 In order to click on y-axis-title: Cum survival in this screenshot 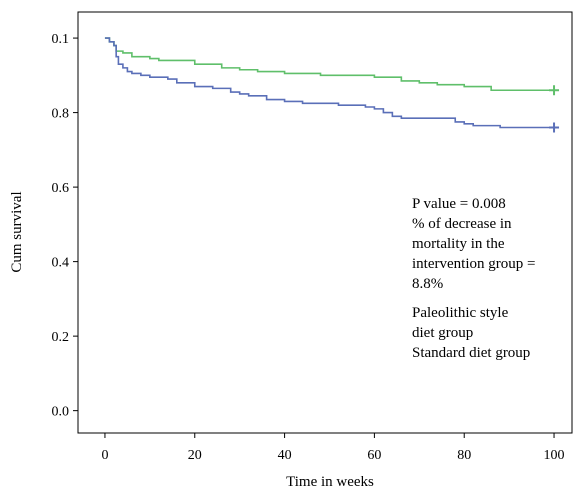, I will do `click(17, 231)`.